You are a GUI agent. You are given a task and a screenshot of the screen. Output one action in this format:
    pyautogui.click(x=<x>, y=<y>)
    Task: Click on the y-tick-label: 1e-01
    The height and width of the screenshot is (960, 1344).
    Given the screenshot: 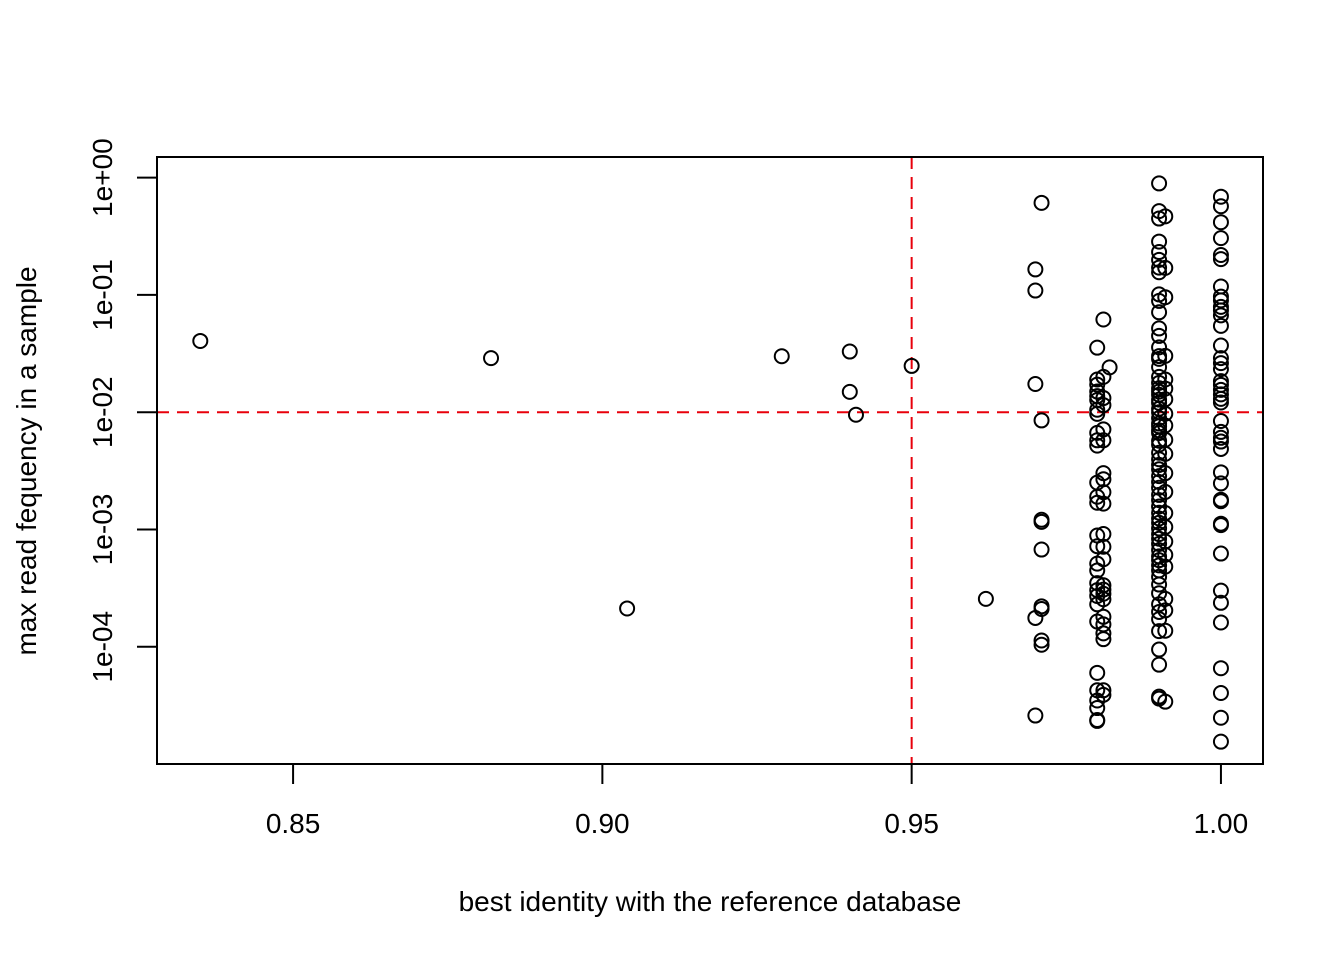 What is the action you would take?
    pyautogui.click(x=102, y=295)
    